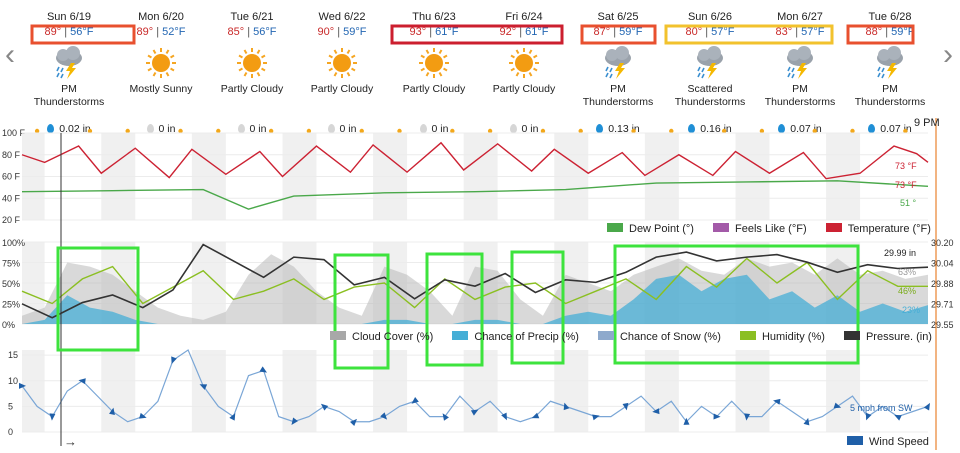 The height and width of the screenshot is (453, 960). What do you see at coordinates (14, 133) in the screenshot?
I see `temp-y-tick-label: 100 F` at bounding box center [14, 133].